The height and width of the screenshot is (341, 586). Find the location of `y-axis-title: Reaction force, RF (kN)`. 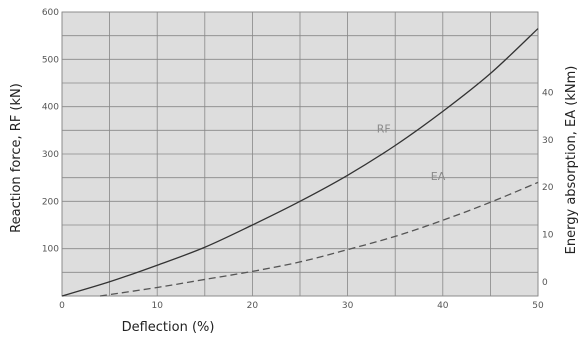

y-axis-title: Reaction force, RF (kN) is located at coordinates (16, 158).